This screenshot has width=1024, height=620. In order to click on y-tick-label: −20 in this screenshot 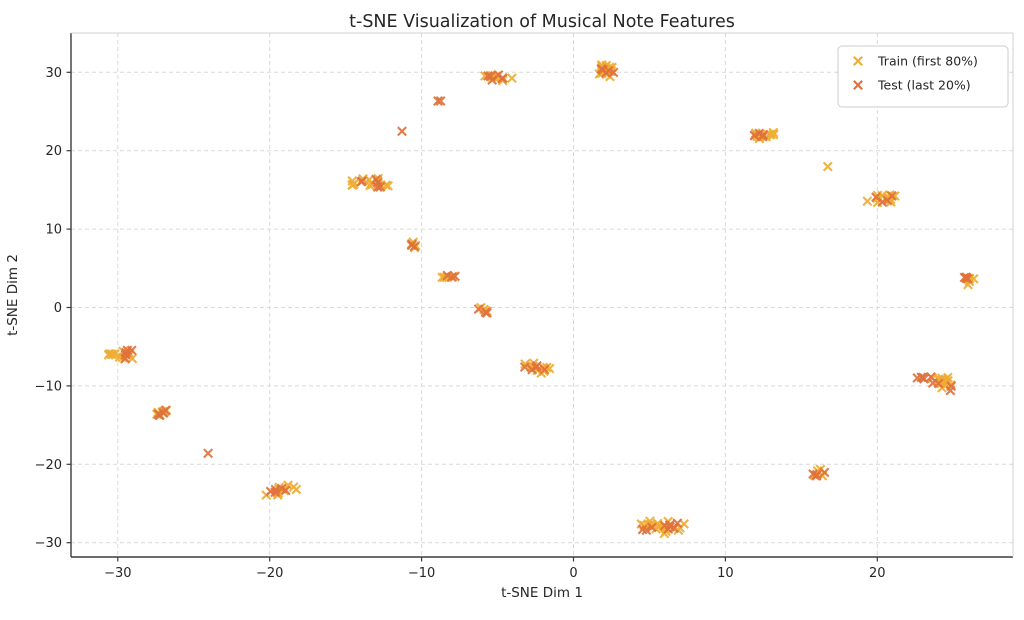, I will do `click(48, 465)`.